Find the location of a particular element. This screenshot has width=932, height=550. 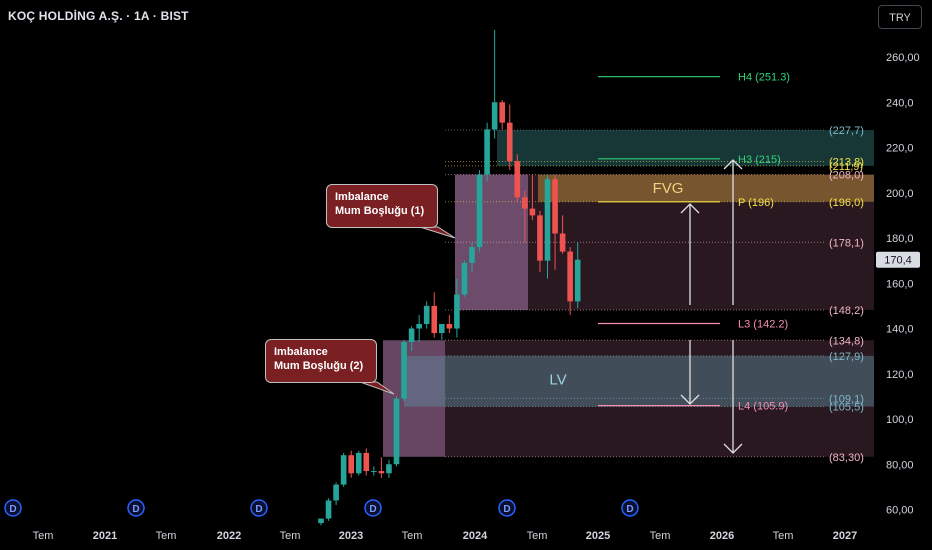

level-label-11: (83,30) is located at coordinates (846, 458).